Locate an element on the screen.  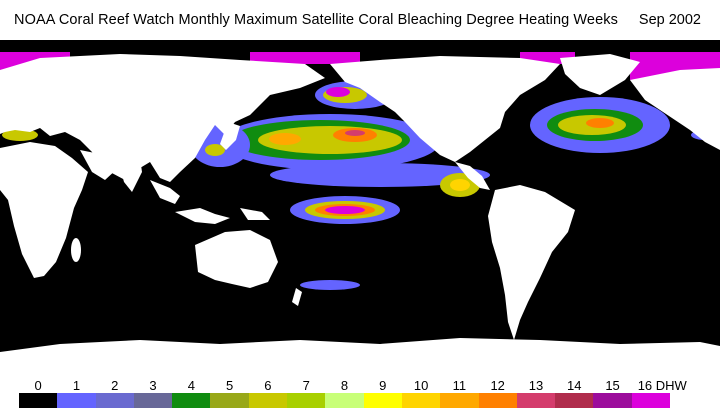
heat-patch-med-west is located at coordinates (20, 135).